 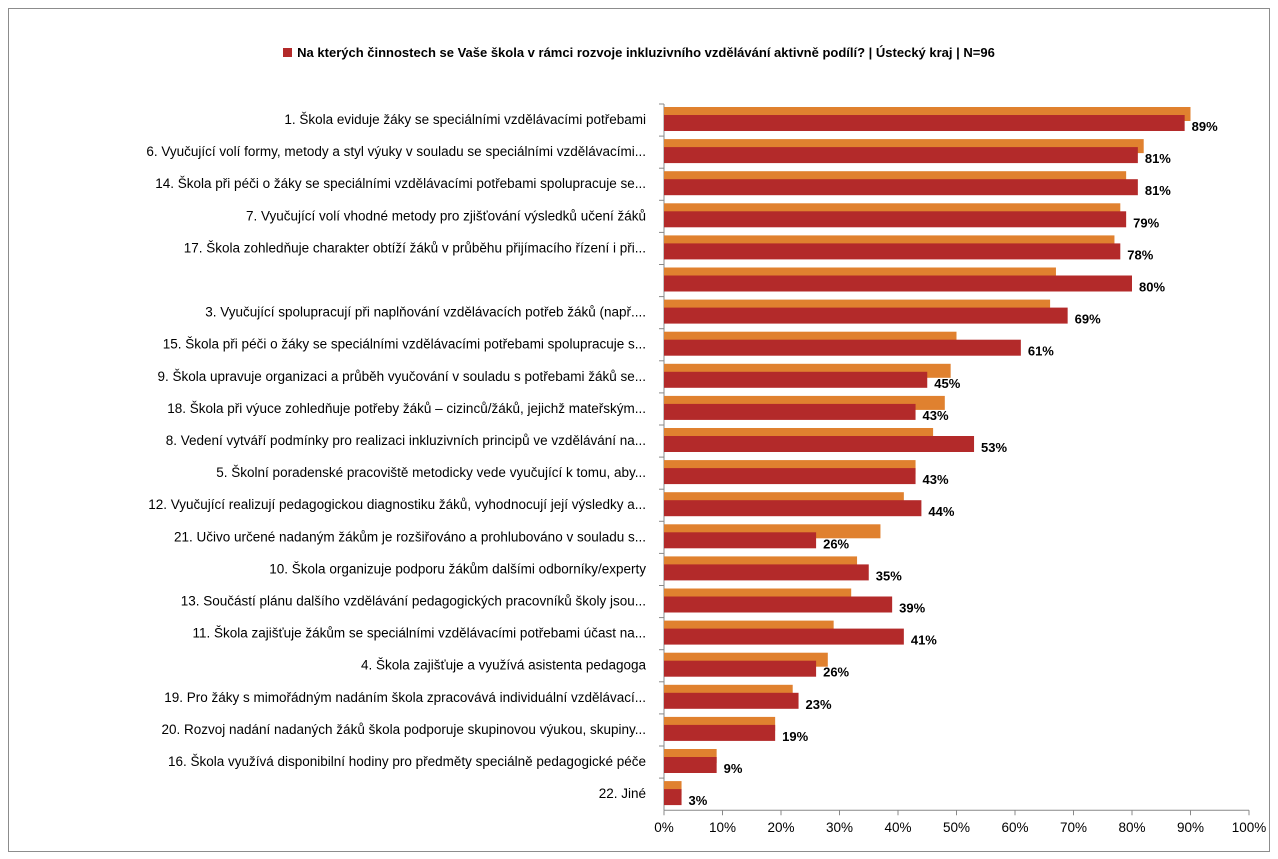 I want to click on x-tick-label: 50%, so click(x=956, y=827).